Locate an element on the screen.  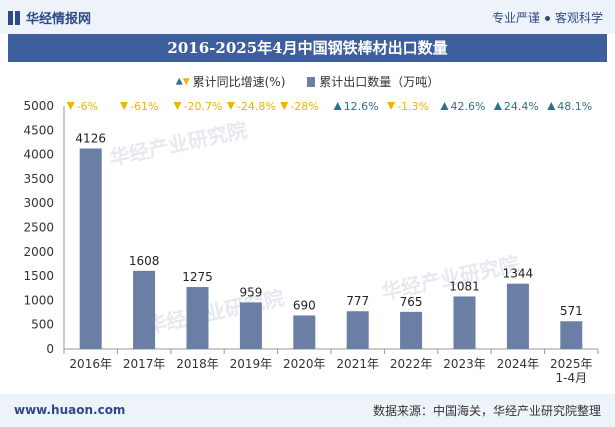
chart-title: 2016-2025年4月中国钢铁棒材出口数量 is located at coordinates (307, 48).